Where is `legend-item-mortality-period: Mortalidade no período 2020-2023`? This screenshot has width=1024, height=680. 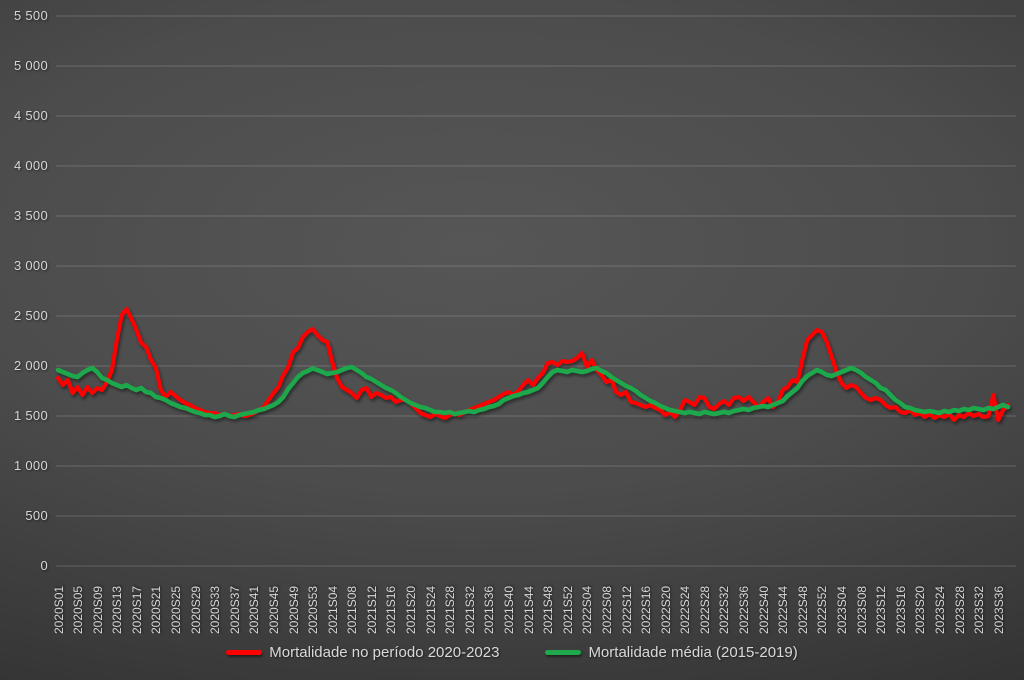
legend-item-mortality-period: Mortalidade no período 2020-2023 is located at coordinates (362, 652).